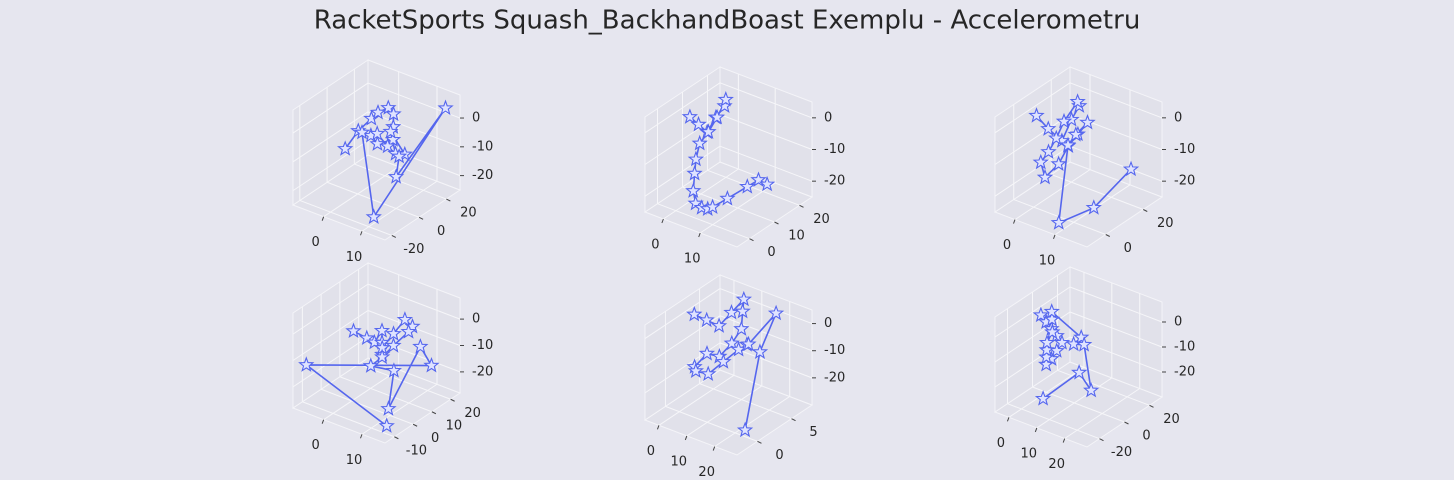 The height and width of the screenshot is (480, 1454). I want to click on x-tick-label: 20, so click(706, 472).